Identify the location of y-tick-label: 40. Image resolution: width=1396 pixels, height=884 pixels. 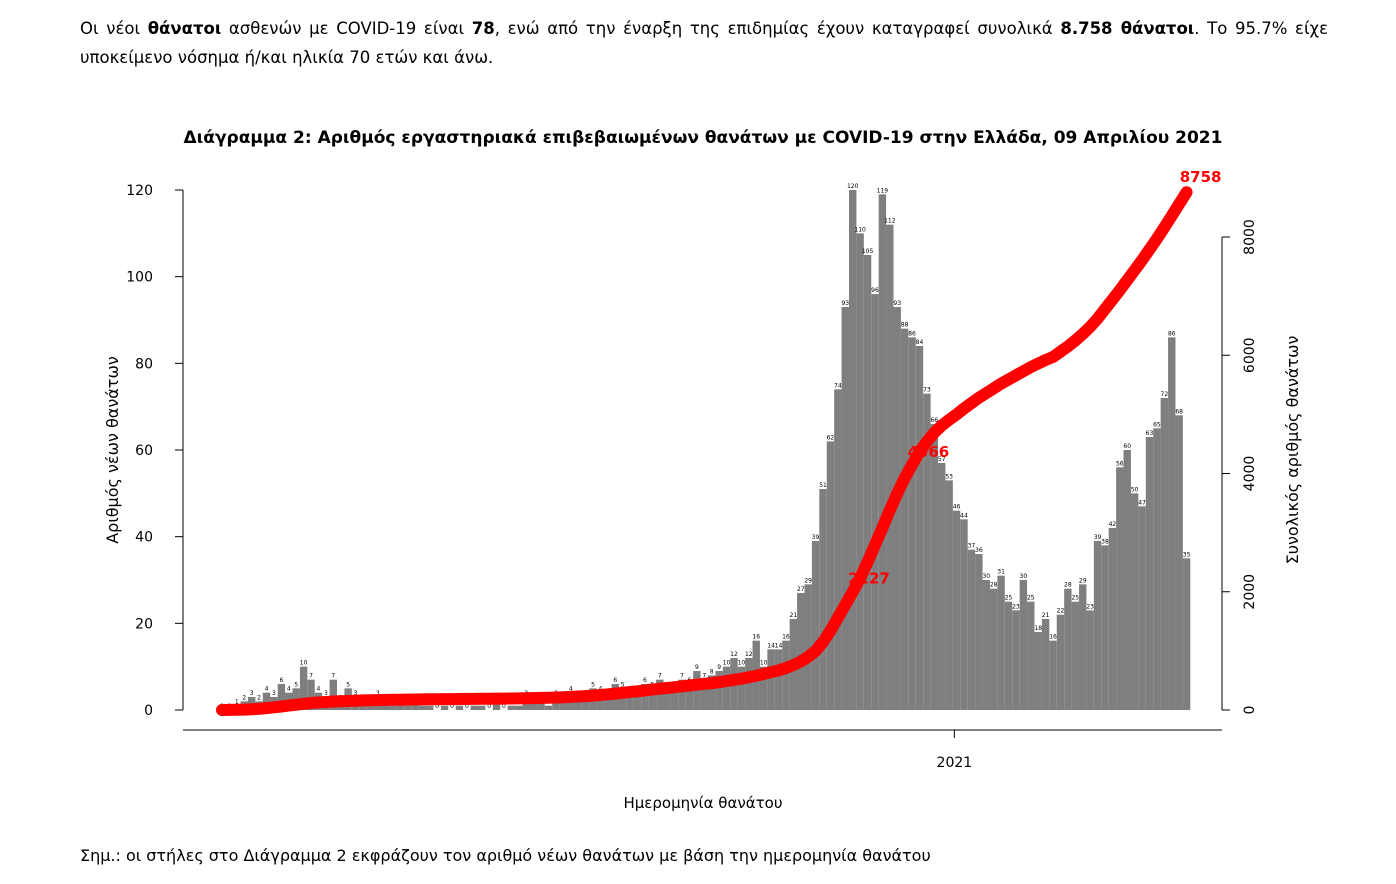
(144, 538).